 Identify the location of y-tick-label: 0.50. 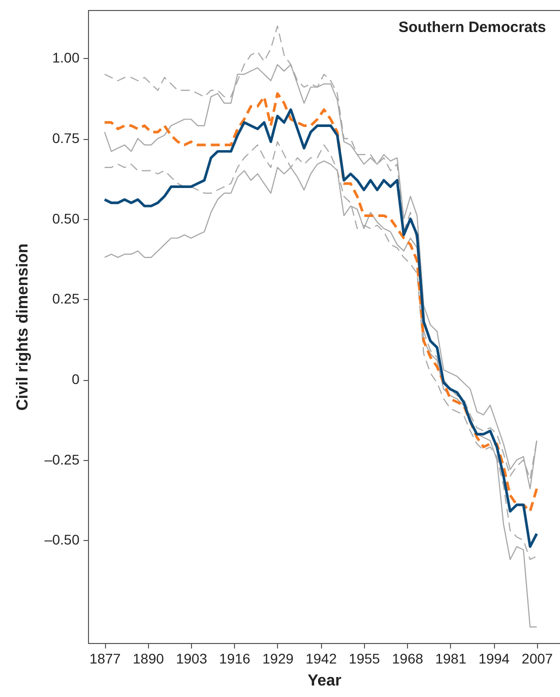
(66, 218).